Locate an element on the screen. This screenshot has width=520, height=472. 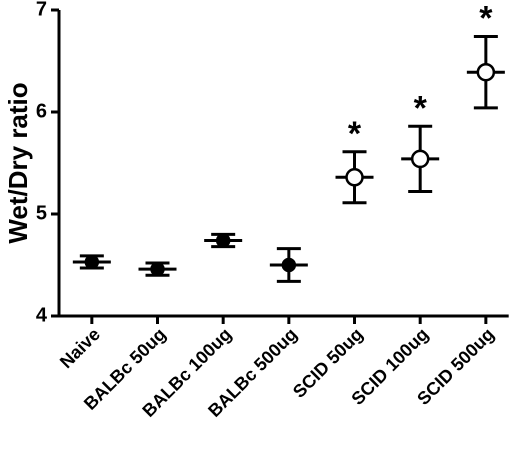
y-tick-label: 4 is located at coordinates (42, 315).